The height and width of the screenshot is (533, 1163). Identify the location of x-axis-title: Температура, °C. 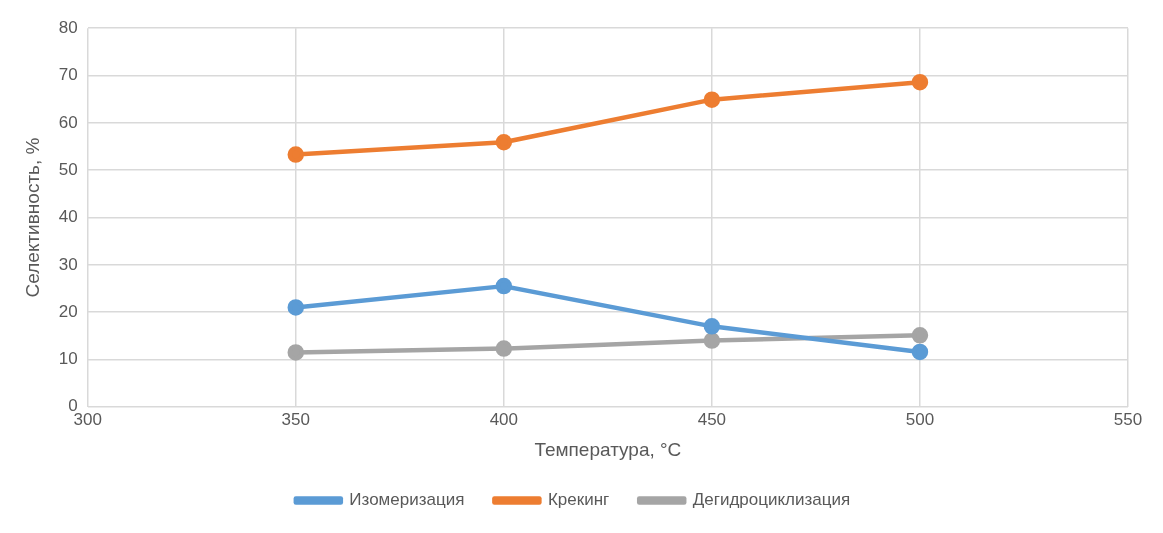
(608, 449).